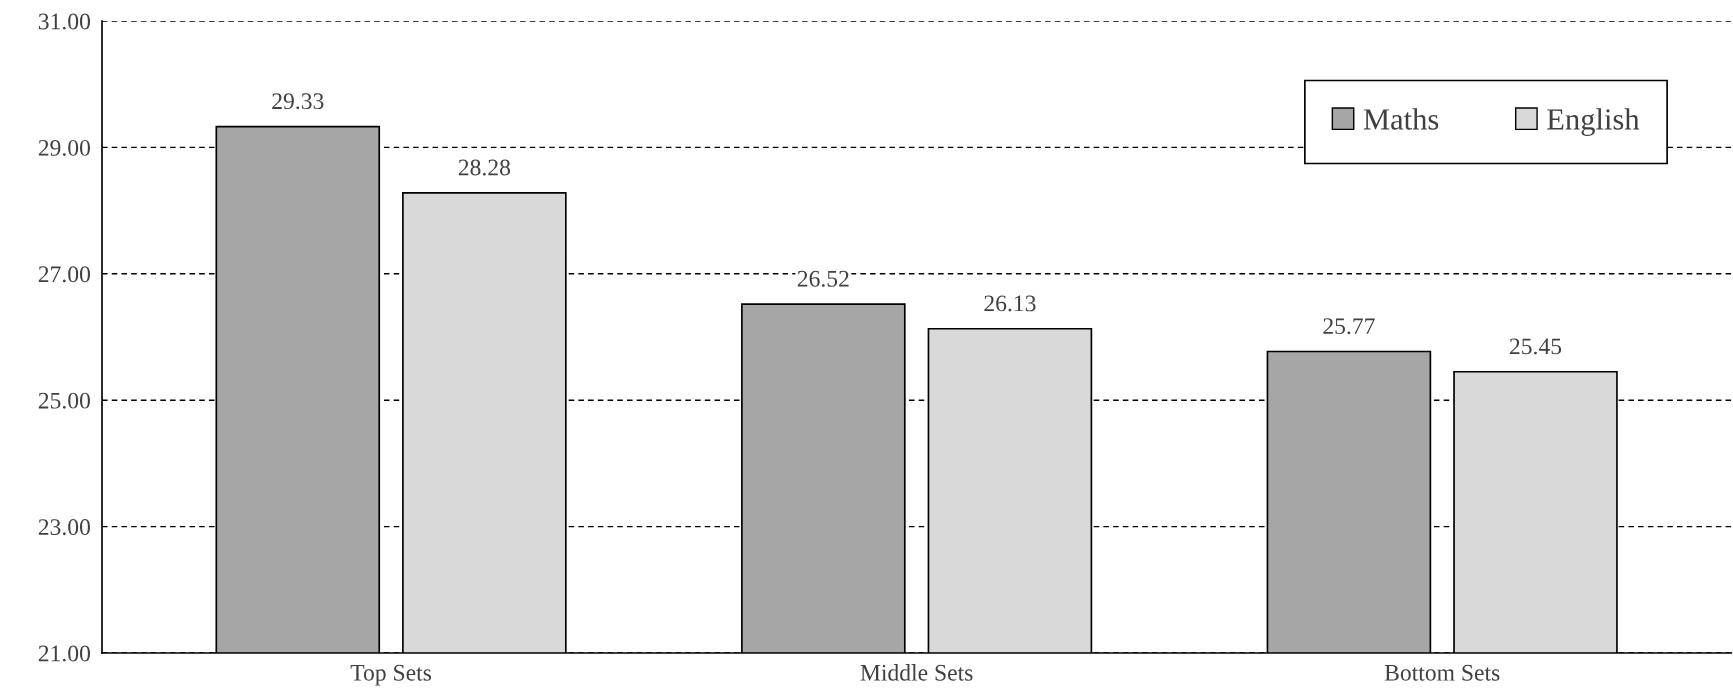  I want to click on legend-label: English, so click(1593, 122).